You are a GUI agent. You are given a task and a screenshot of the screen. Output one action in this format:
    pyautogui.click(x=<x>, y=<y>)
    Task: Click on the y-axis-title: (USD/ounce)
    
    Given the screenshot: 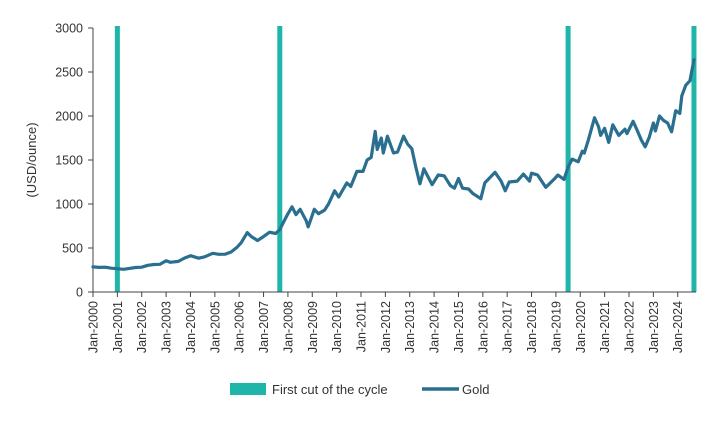 What is the action you would take?
    pyautogui.click(x=31, y=159)
    